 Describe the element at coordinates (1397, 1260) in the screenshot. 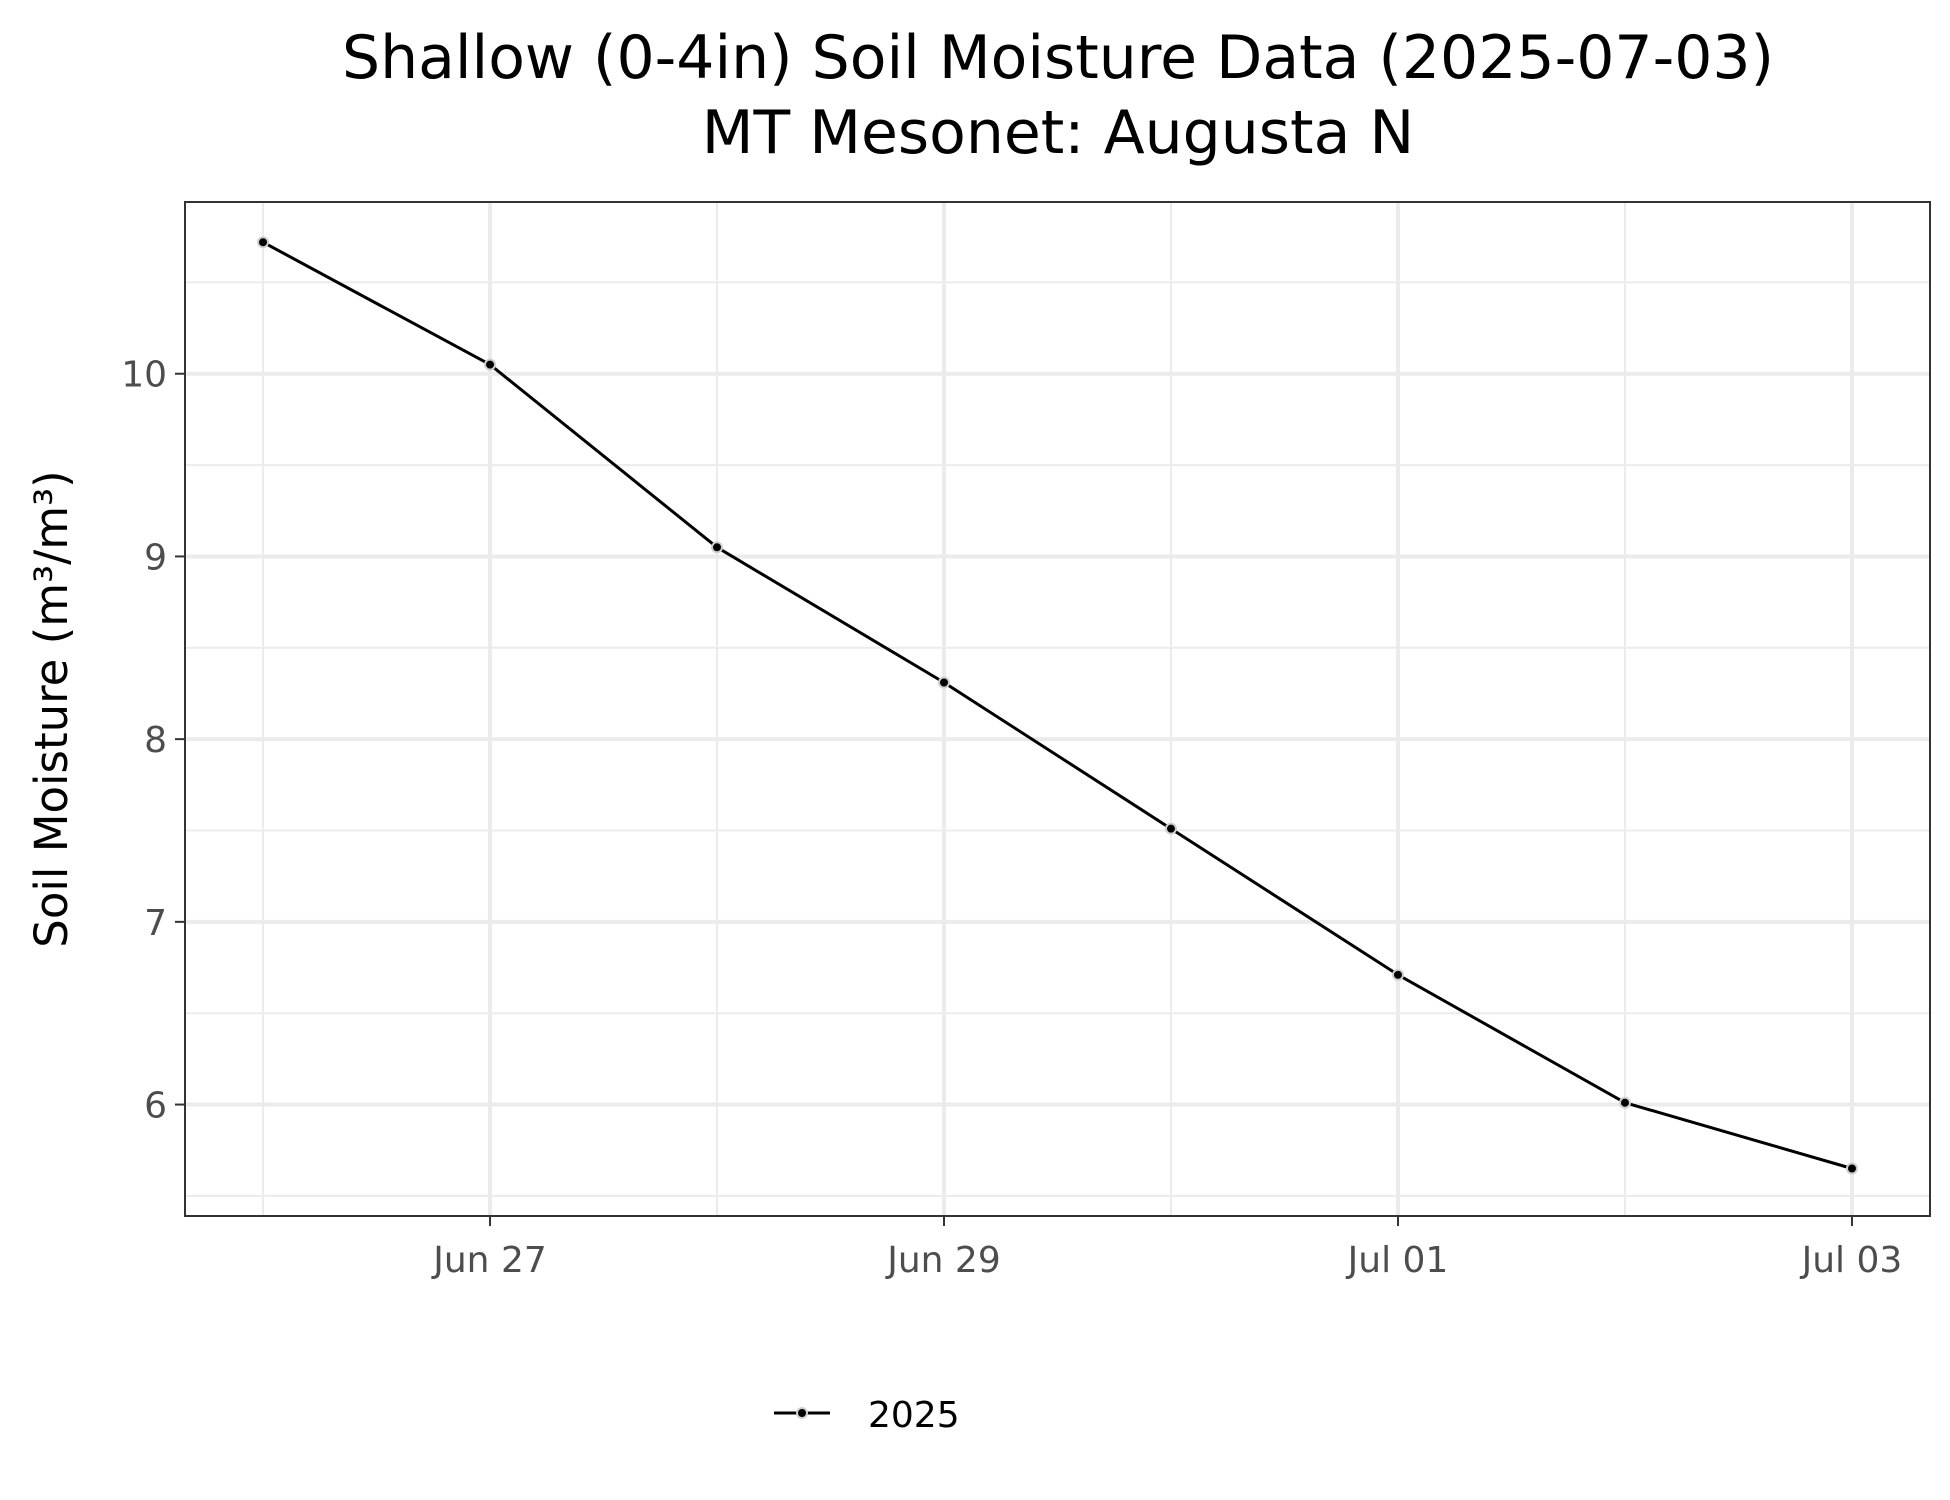

I see `x-tick-label: Jul 01` at that location.